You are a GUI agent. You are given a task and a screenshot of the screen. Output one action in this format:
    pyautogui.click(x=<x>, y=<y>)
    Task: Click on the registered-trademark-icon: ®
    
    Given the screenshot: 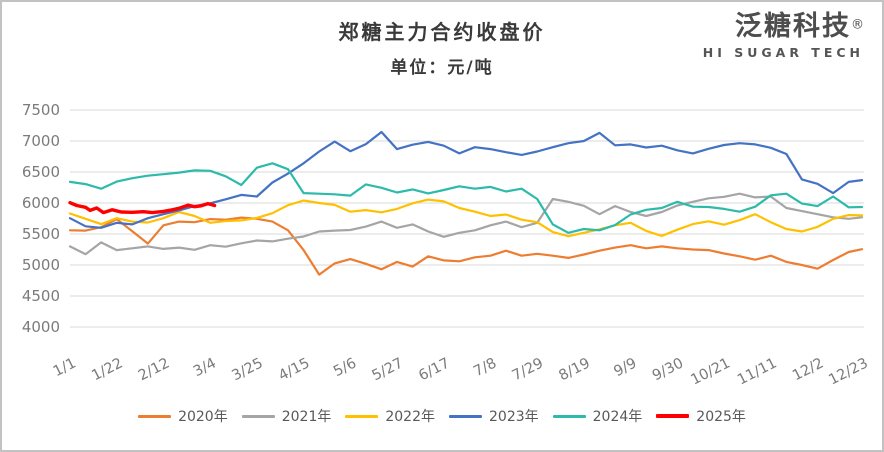 What is the action you would take?
    pyautogui.click(x=857, y=25)
    